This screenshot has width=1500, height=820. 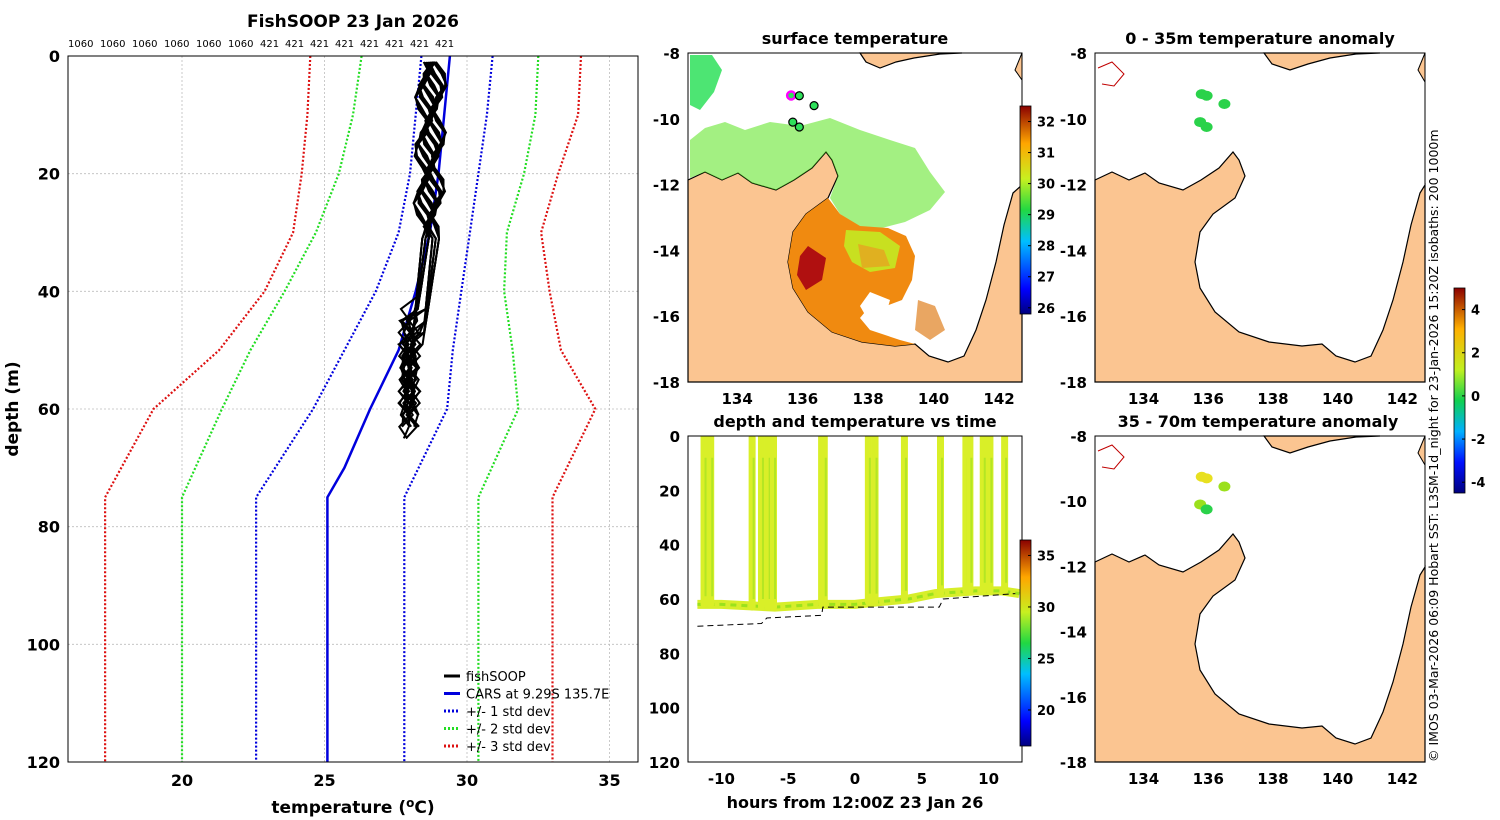 I want to click on map-lat-label: -14, so click(x=666, y=251).